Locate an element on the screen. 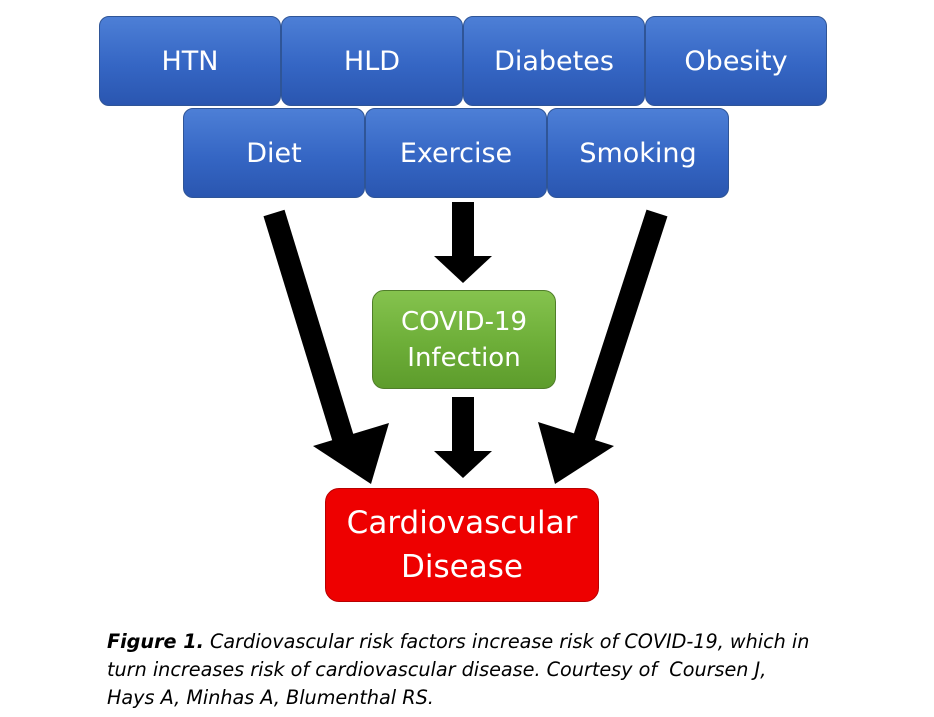 This screenshot has width=934, height=717. outcome-box-line1: Cardiovascular is located at coordinates (462, 523).